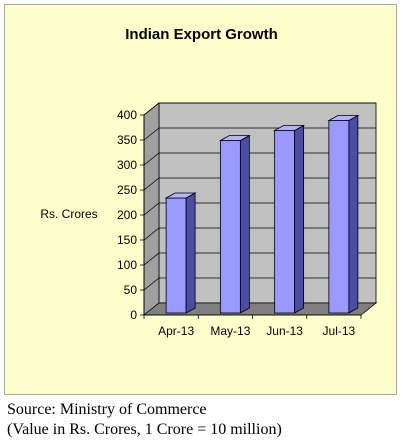 Image resolution: width=403 pixels, height=448 pixels. What do you see at coordinates (127, 140) in the screenshot?
I see `y-tick-label: 350` at bounding box center [127, 140].